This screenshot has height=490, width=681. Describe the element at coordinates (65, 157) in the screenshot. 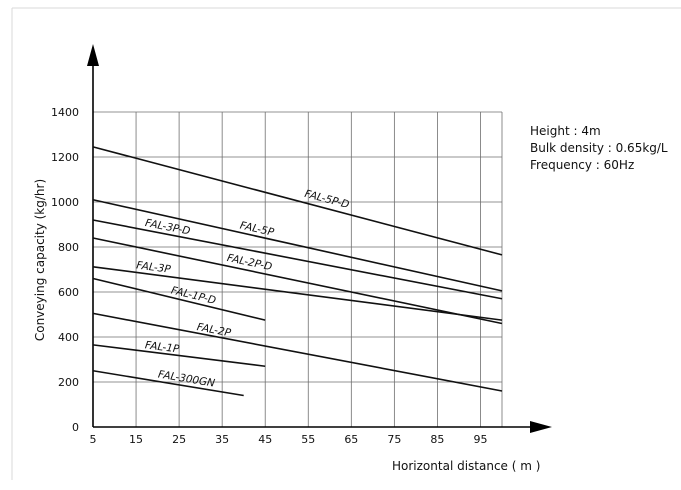

I see `y-tick-1200: 1200` at that location.